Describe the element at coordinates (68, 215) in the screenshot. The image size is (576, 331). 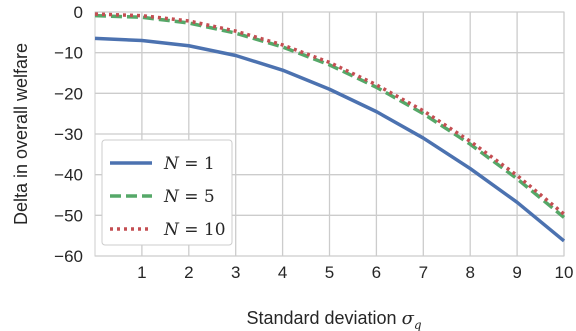
I see `y-tick-label: −50` at that location.